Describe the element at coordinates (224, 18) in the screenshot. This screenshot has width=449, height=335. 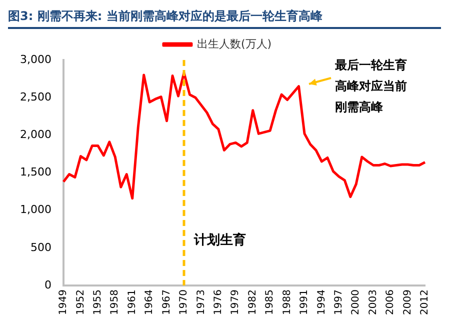
I see `chart-title: 图3: 刚需不再来: 当前刚需高峰对应的是最后一轮生育高峰` at that location.